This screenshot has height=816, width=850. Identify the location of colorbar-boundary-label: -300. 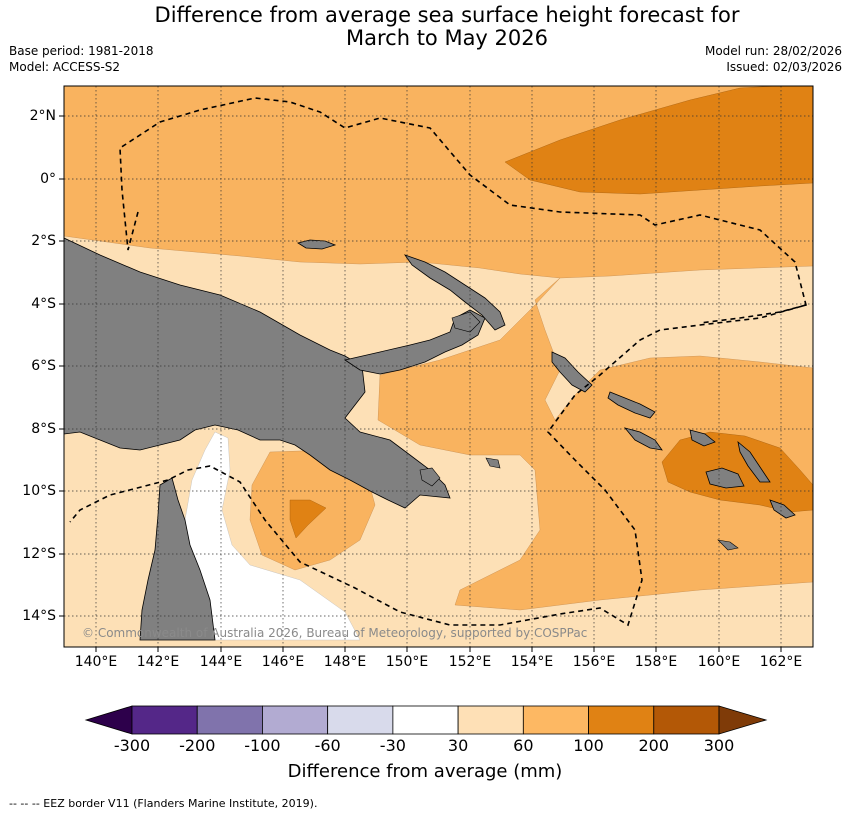
(132, 745).